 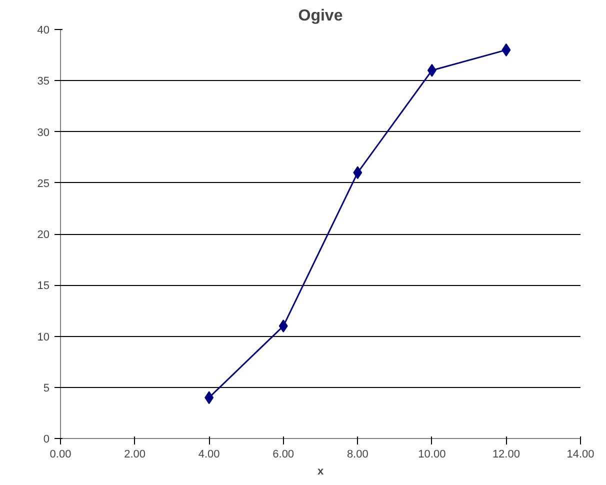 I want to click on y-tick-label: 40, so click(x=43, y=30).